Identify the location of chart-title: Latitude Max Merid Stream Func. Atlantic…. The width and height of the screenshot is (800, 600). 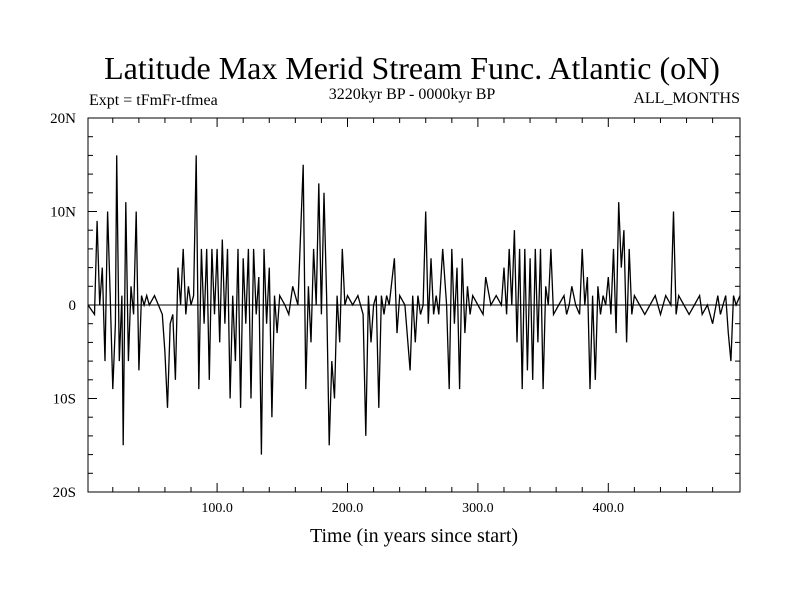
(412, 68).